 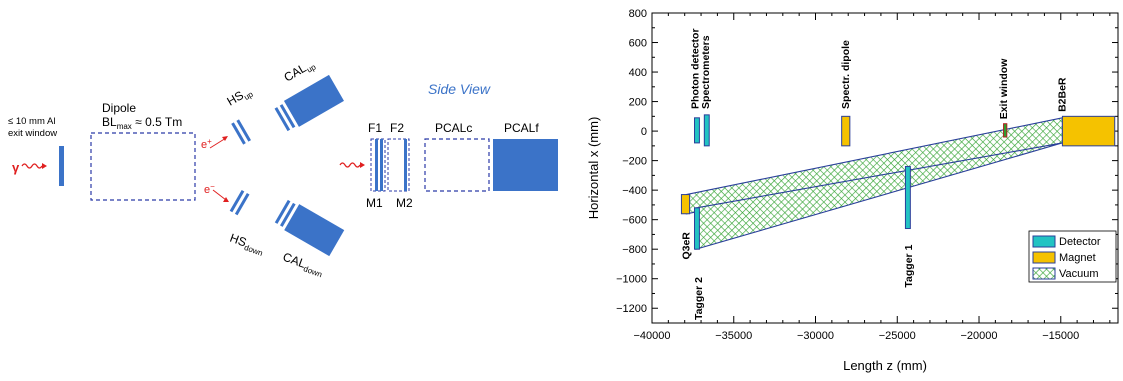 I want to click on dipole-label: Dipole, so click(x=119, y=108).